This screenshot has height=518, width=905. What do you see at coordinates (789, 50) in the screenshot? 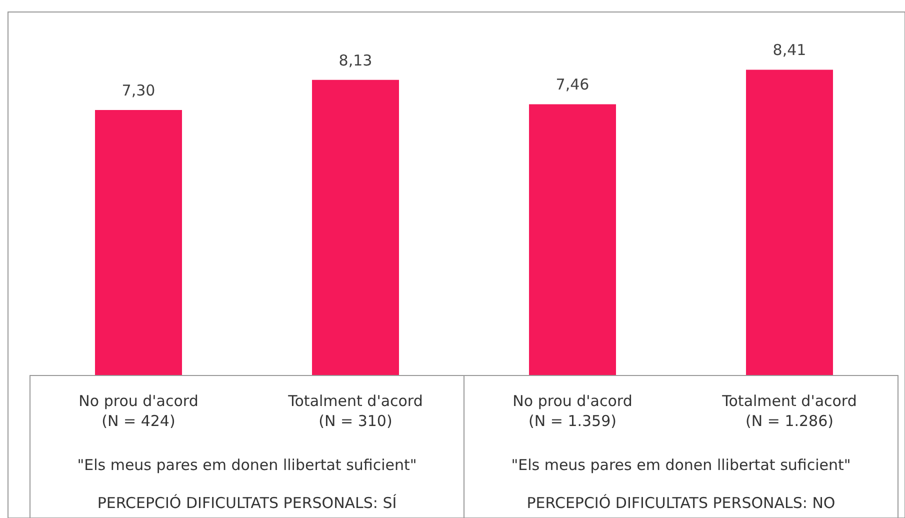
I see `data-label: 8,41` at bounding box center [789, 50].